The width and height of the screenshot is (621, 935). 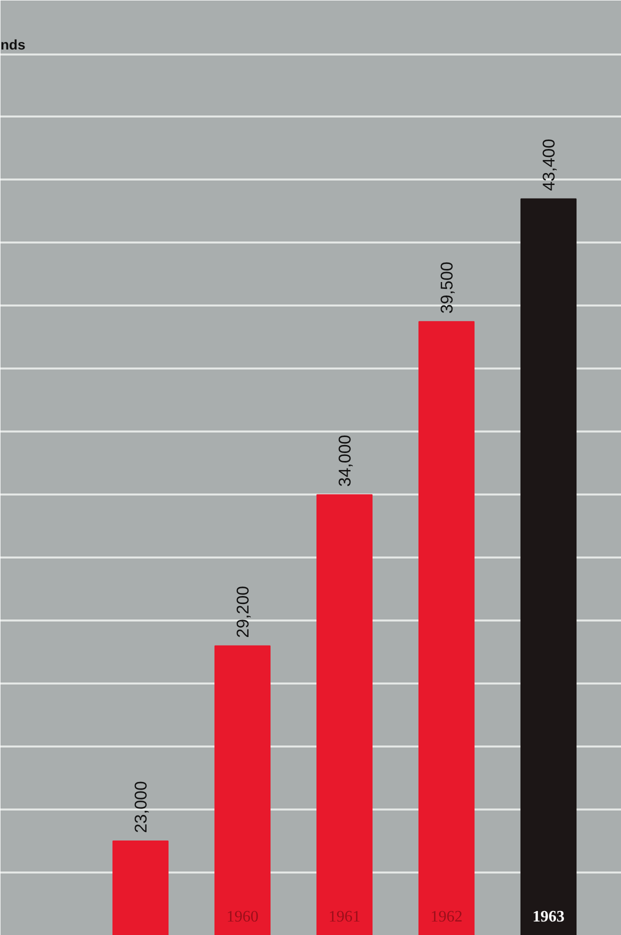 I want to click on x-tick-label: 1961, so click(x=344, y=917).